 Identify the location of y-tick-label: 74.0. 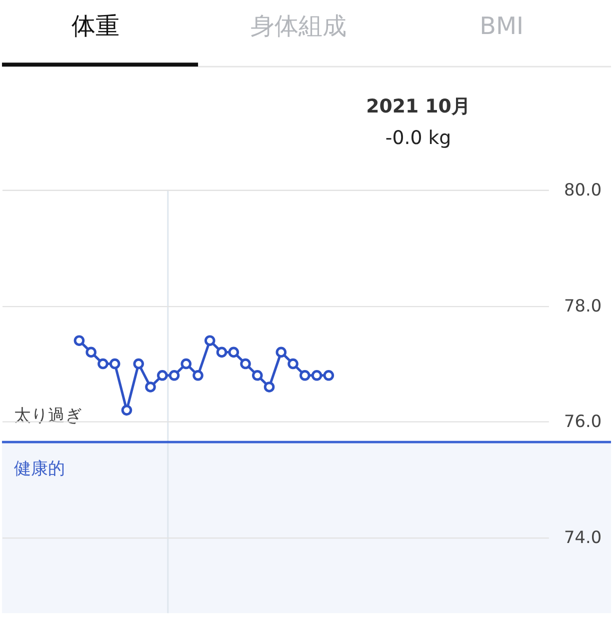
(583, 537).